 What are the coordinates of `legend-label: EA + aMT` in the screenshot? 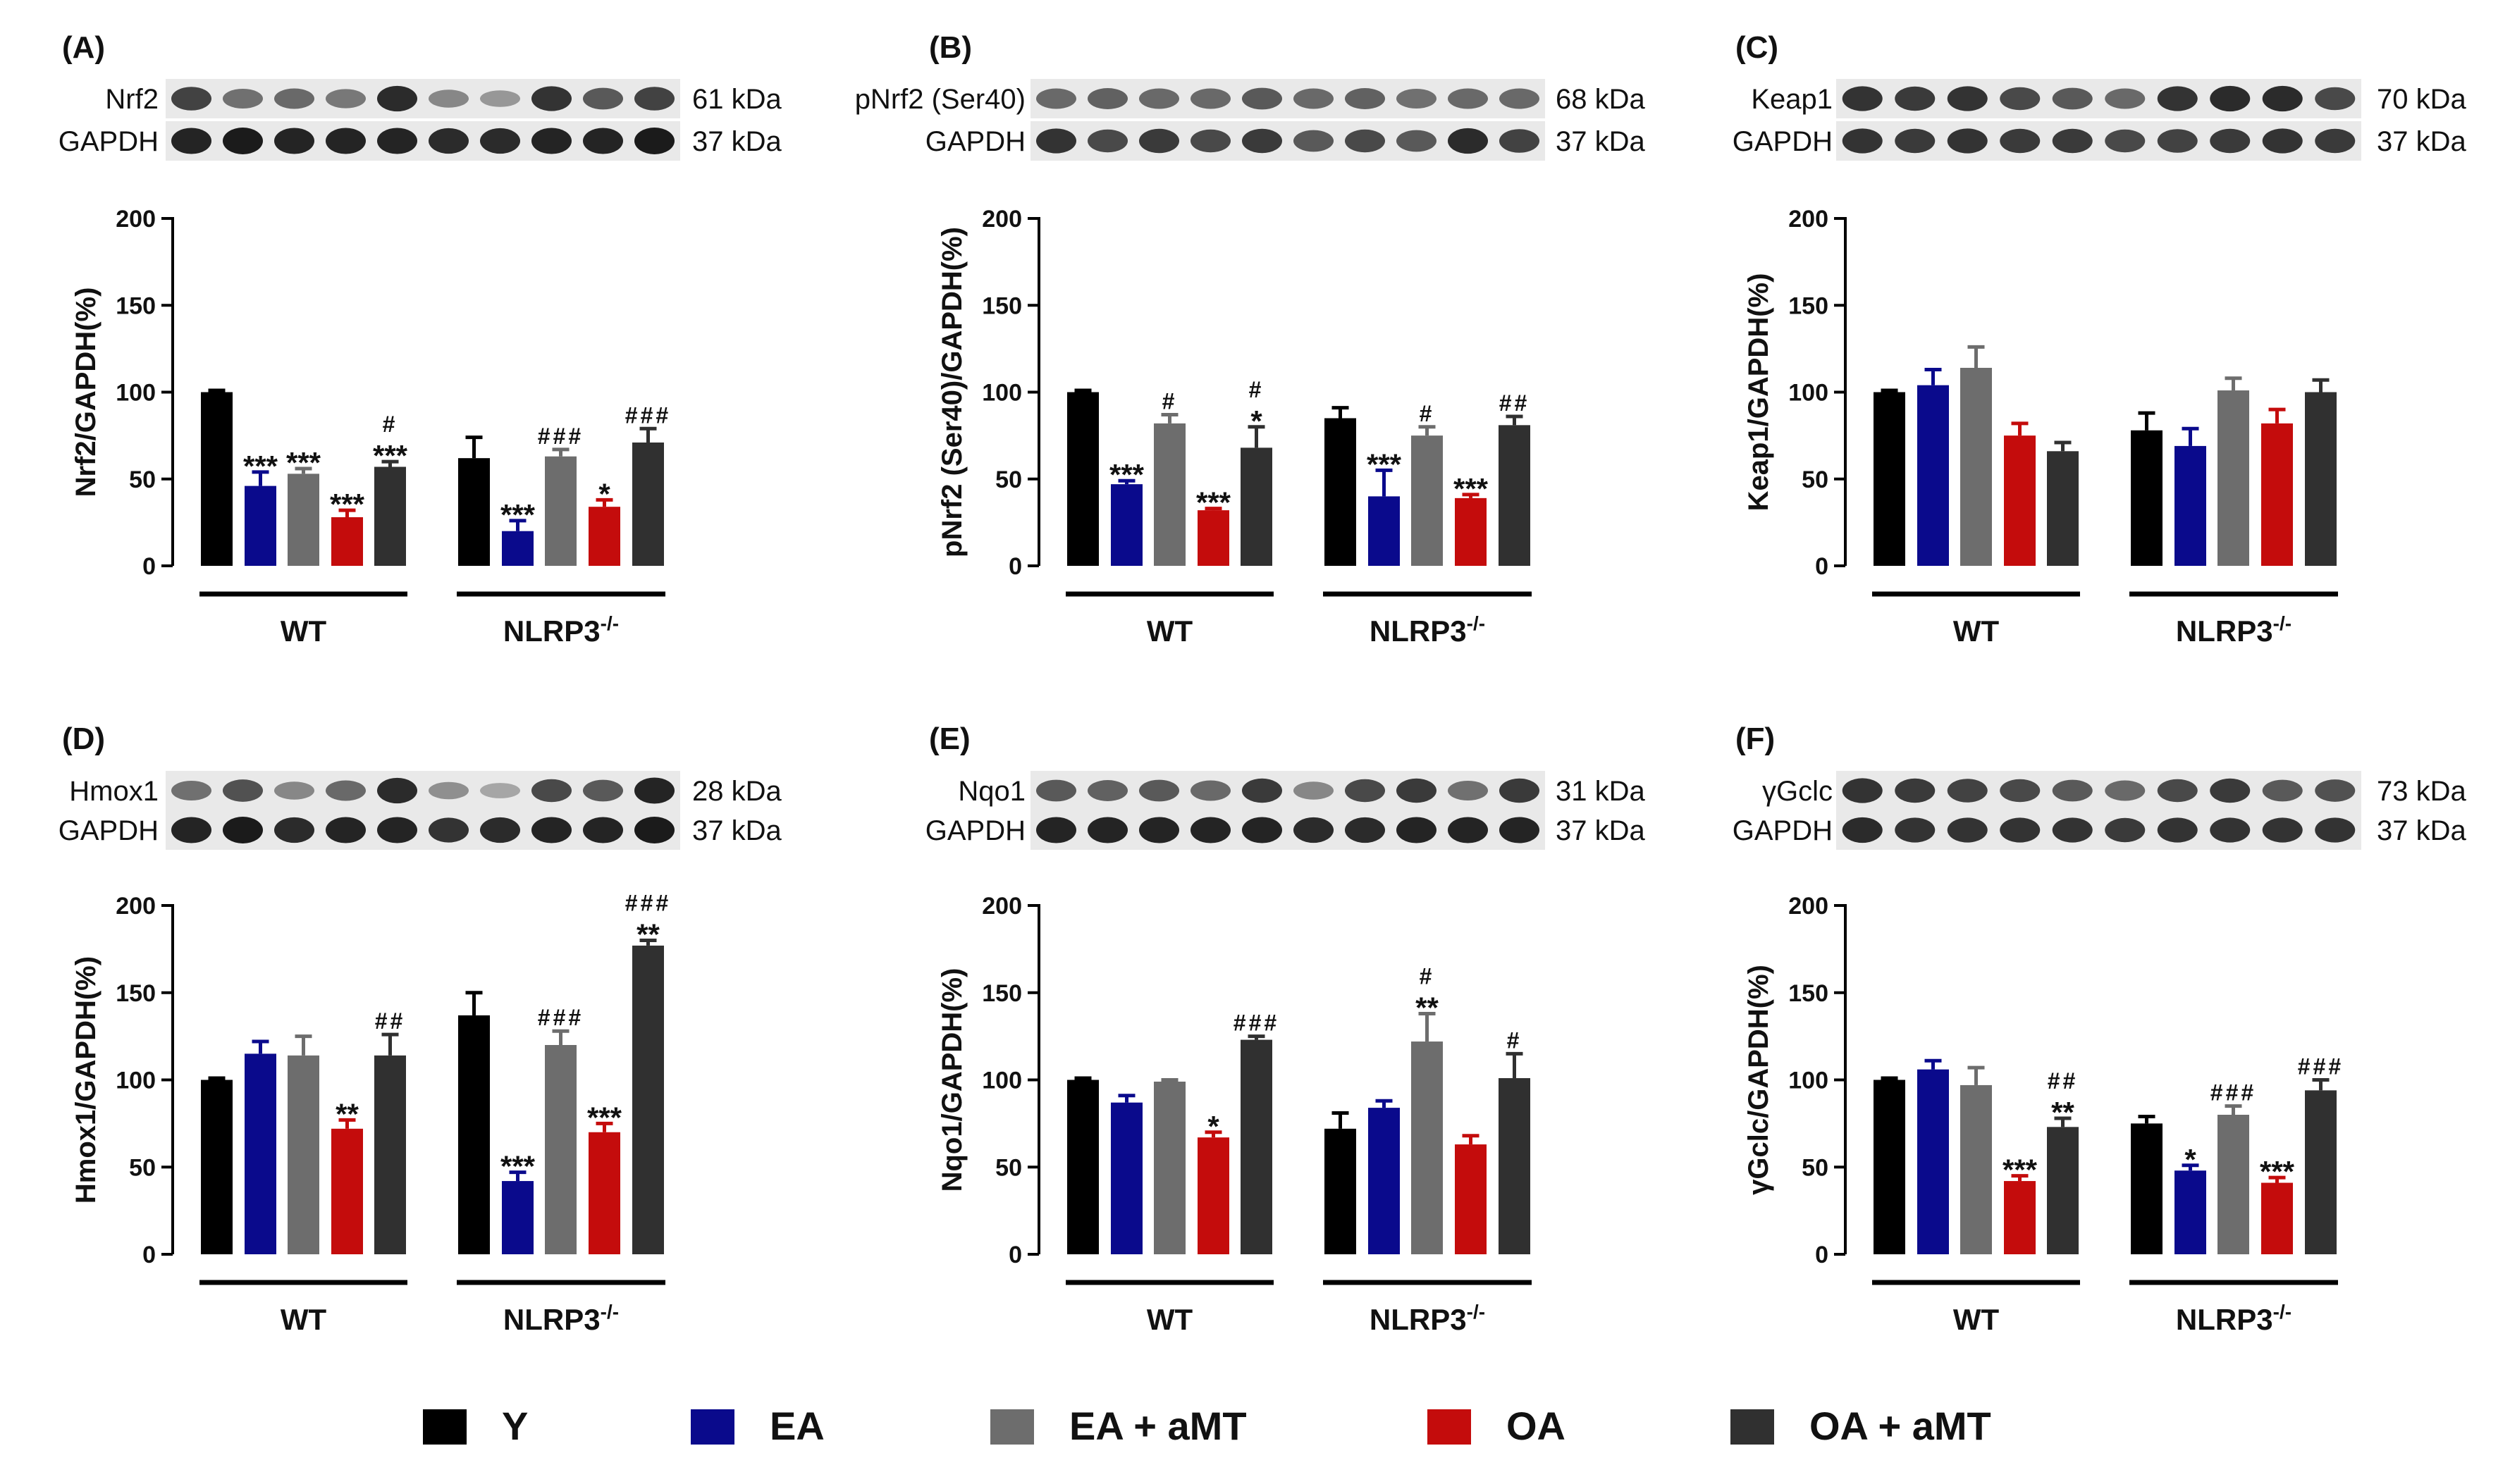 It's located at (1158, 1426).